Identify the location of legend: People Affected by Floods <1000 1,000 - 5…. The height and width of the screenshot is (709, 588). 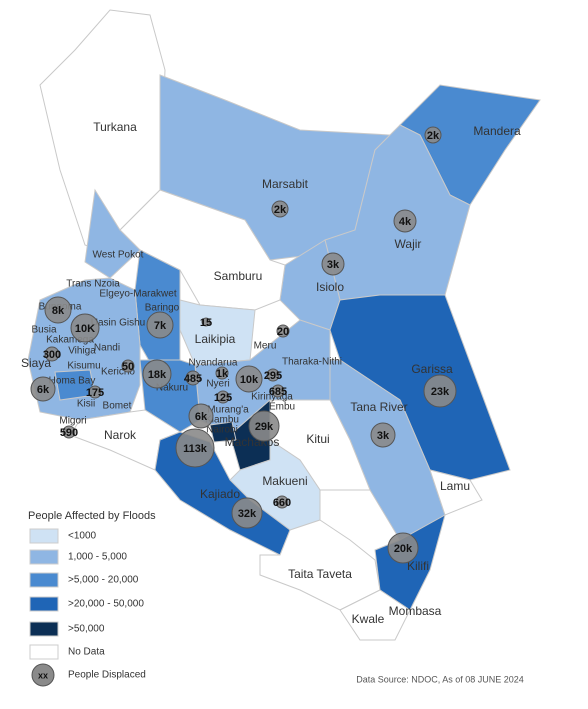
(92, 598).